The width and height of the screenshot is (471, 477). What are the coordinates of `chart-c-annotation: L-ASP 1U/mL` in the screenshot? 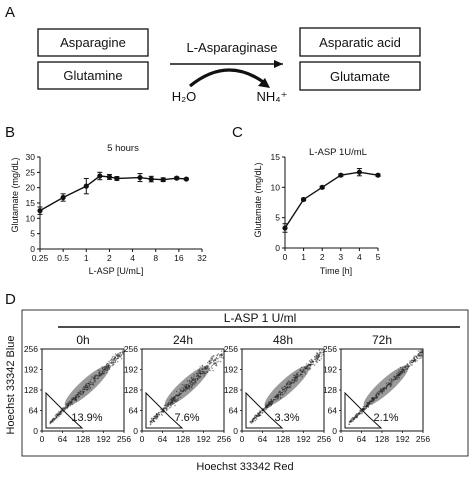 It's located at (338, 152).